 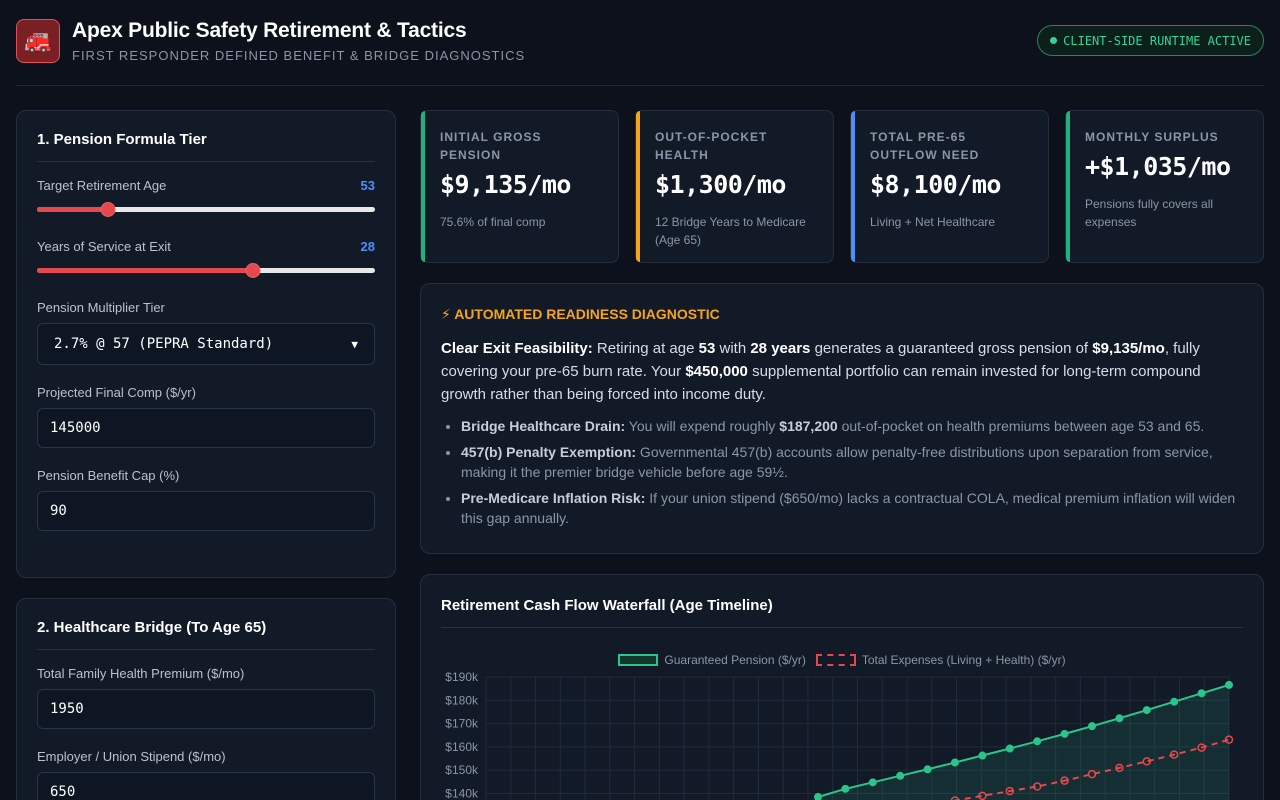 I want to click on panel-title: 1. Pension Formula Tier, so click(x=206, y=146).